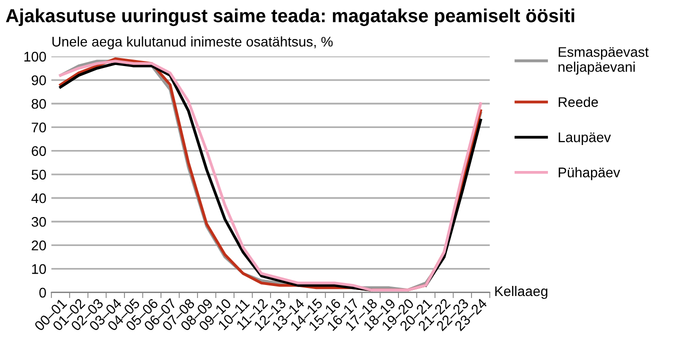 Image resolution: width=685 pixels, height=342 pixels. What do you see at coordinates (521, 292) in the screenshot?
I see `x-axis-title: Kellaaeg` at bounding box center [521, 292].